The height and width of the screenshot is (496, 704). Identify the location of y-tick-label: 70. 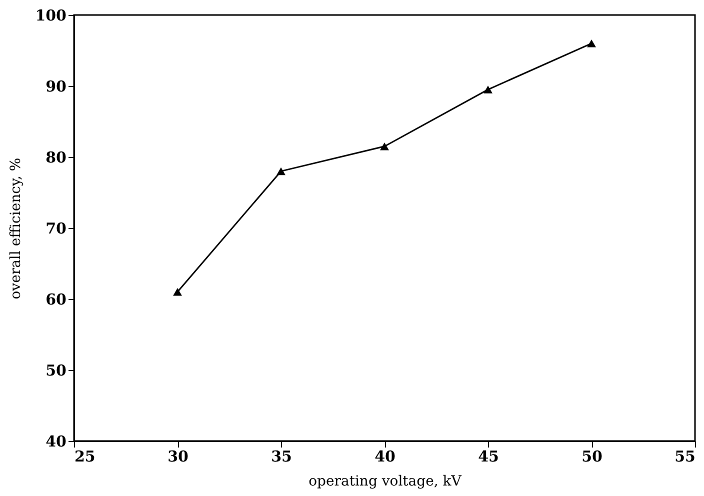
(56, 229).